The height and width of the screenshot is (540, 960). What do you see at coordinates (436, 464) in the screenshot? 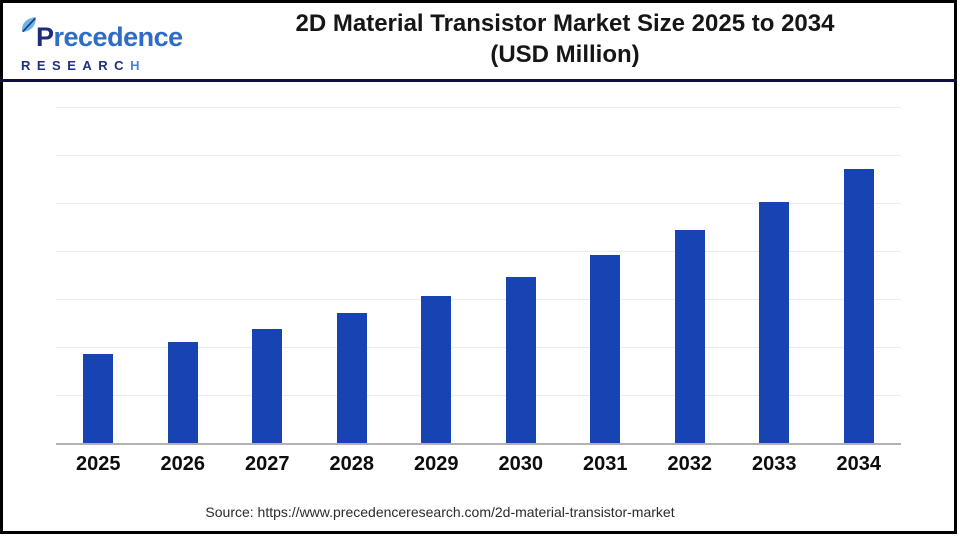
I see `x-tick-label-2029: 2029` at bounding box center [436, 464].